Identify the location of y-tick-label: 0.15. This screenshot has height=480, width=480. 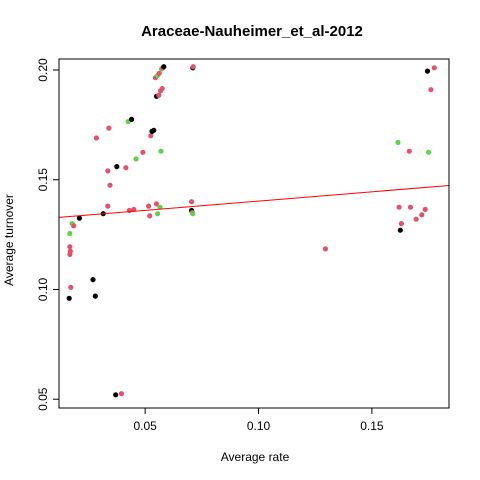
(43, 180).